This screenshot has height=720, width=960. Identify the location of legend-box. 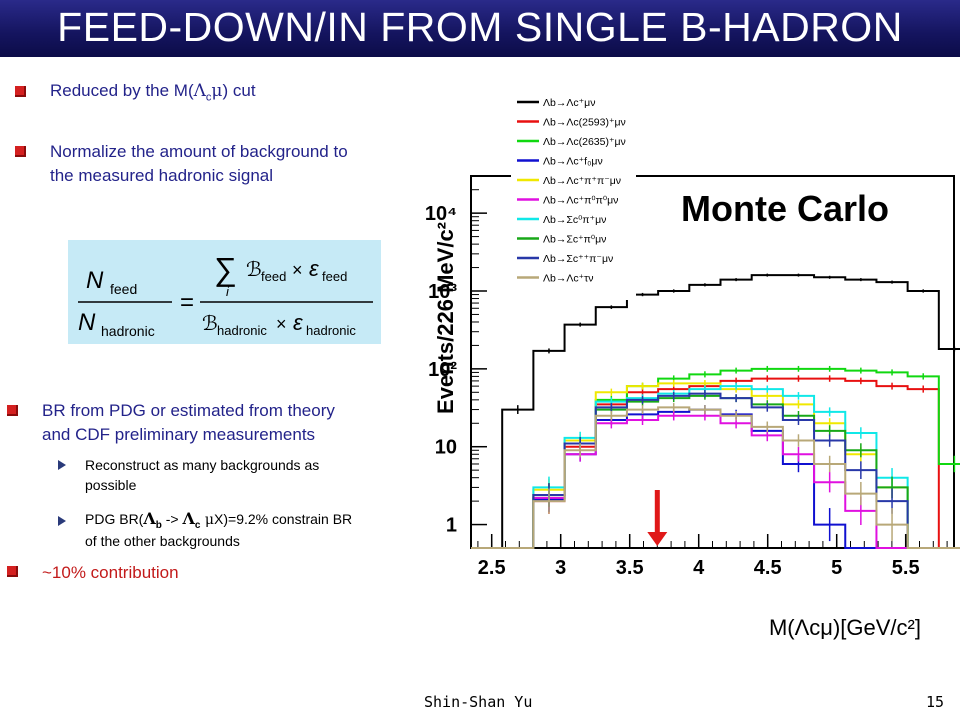
(573, 196).